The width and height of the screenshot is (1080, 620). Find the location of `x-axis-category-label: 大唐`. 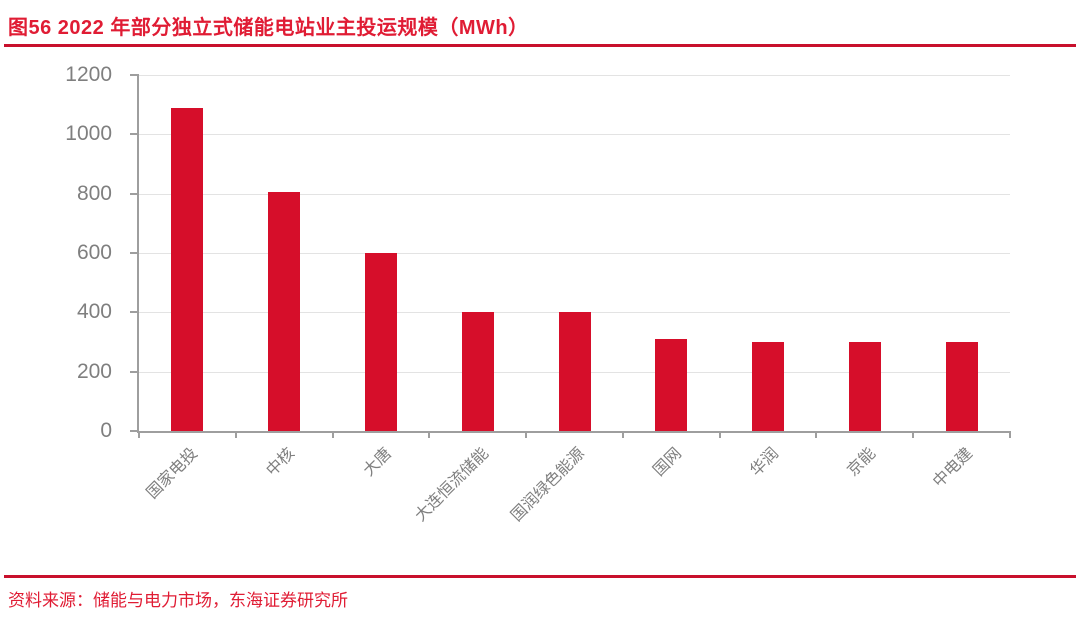

x-axis-category-label: 大唐 is located at coordinates (377, 462).